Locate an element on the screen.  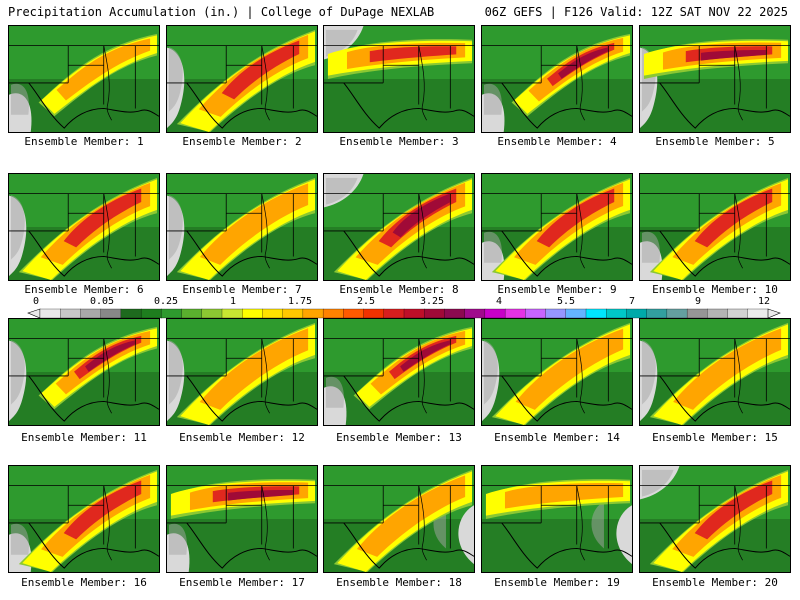
ensemble-member-label: Ensemble Member: 9 is located at coordinates (557, 289).